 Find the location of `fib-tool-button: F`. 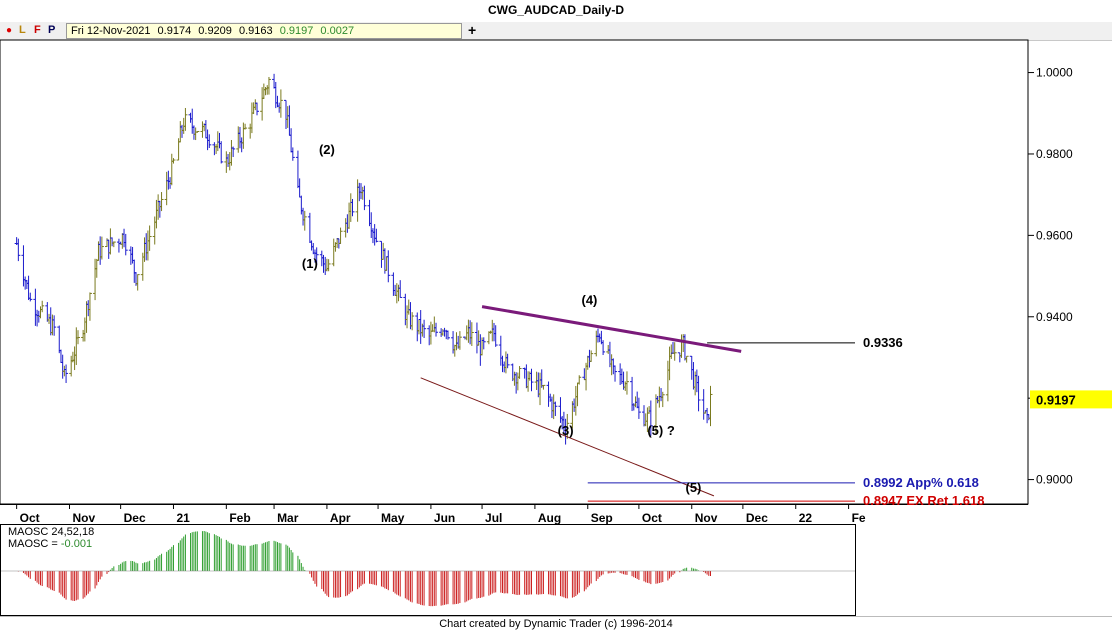

fib-tool-button: F is located at coordinates (37, 30).